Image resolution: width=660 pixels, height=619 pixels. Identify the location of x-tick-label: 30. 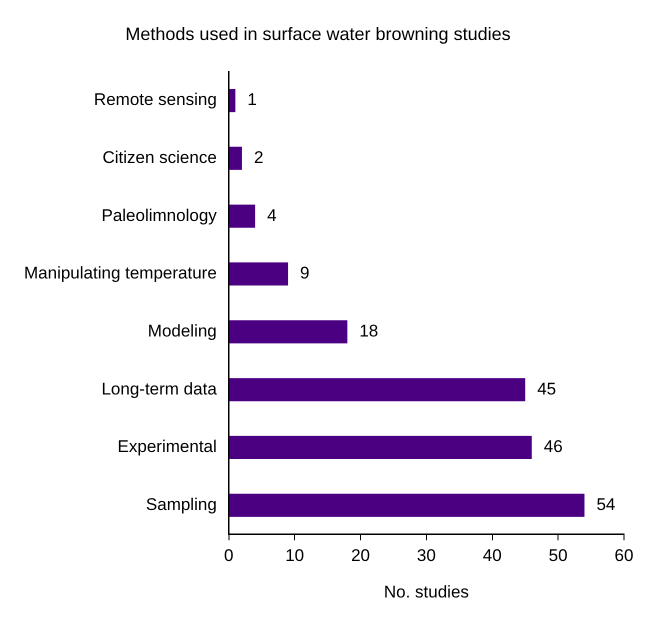
(426, 556).